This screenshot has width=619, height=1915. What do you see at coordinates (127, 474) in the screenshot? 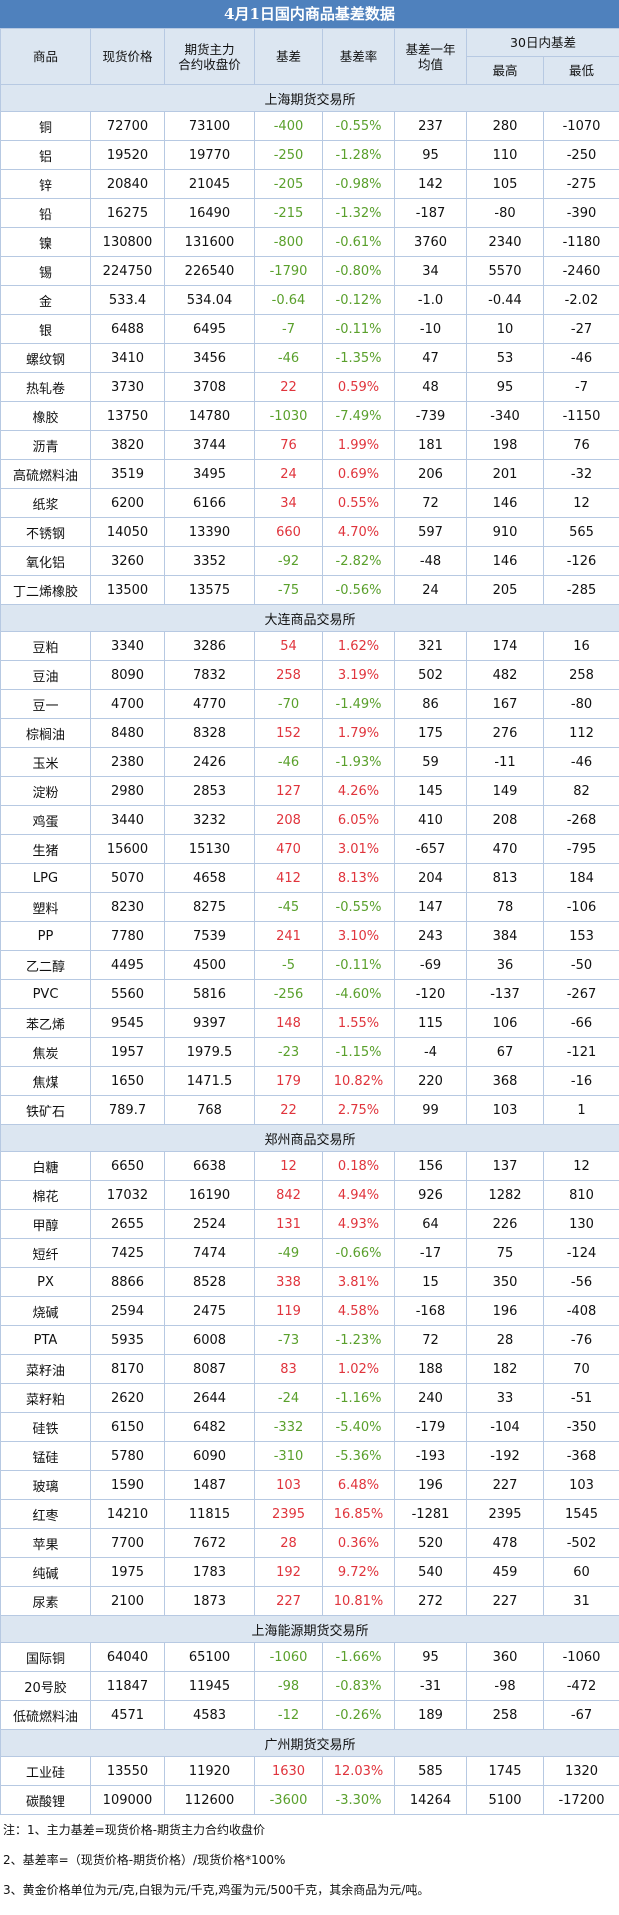
I see `spot-price: 3519` at bounding box center [127, 474].